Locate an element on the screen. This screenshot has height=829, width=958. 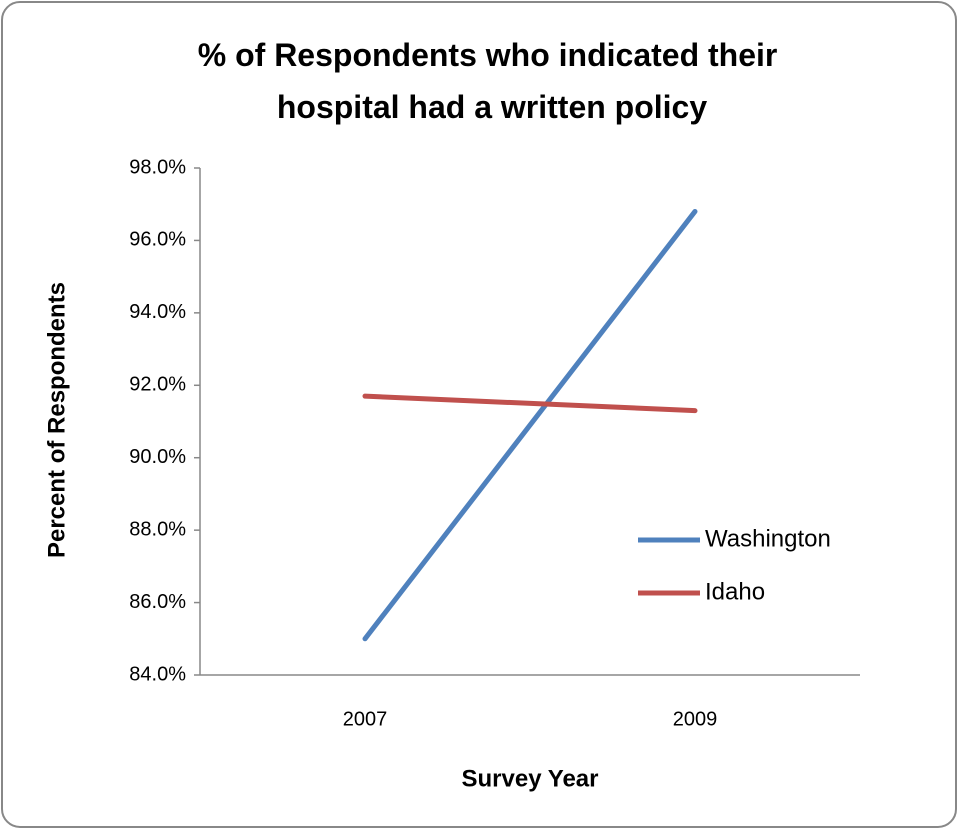
y-tick-label: 88.0% is located at coordinates (157, 529).